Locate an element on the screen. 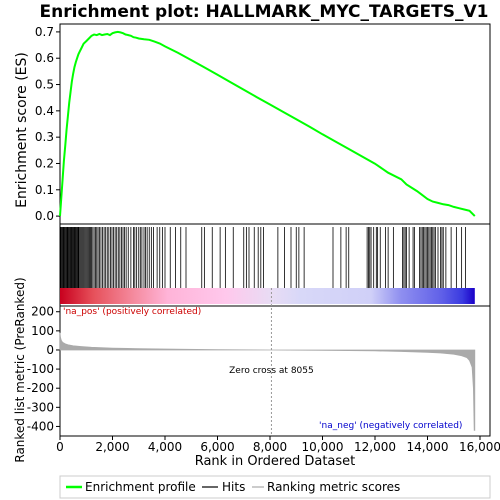 The image size is (500, 500). legend-metric-label: Ranking metric scores is located at coordinates (333, 487).